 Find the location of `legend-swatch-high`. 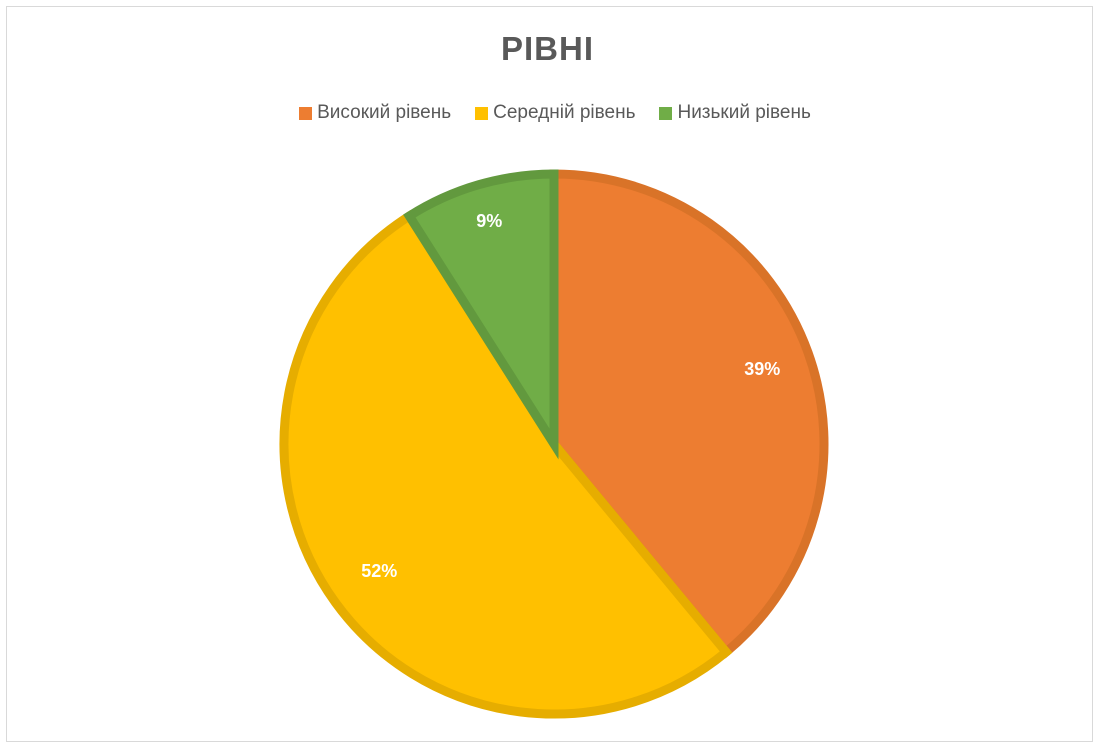

legend-swatch-high is located at coordinates (306, 113).